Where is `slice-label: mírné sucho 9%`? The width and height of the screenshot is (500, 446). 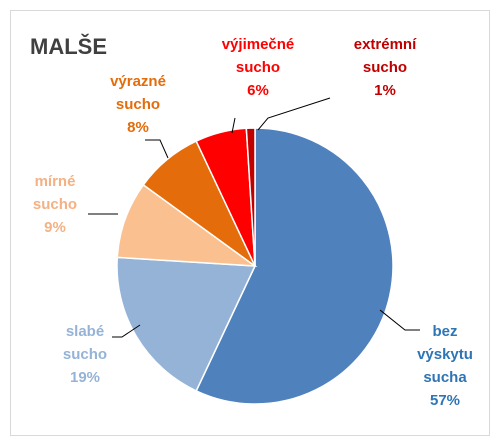 slice-label: mírné sucho 9% is located at coordinates (55, 204).